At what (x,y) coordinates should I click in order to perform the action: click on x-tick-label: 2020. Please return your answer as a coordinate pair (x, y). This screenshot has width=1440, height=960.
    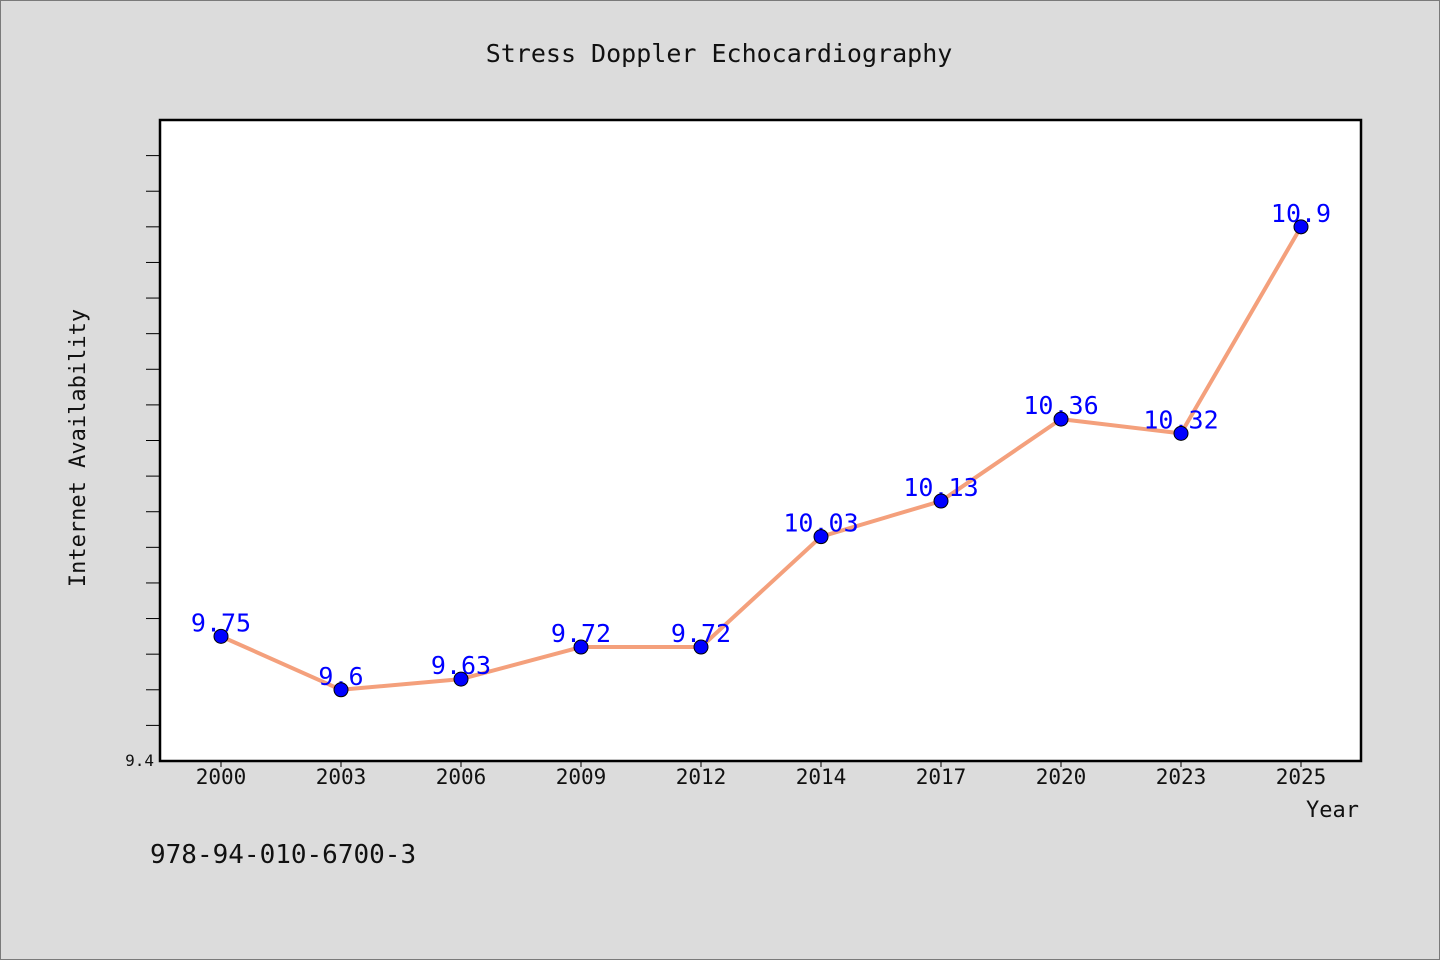
    Looking at the image, I should click on (1061, 777).